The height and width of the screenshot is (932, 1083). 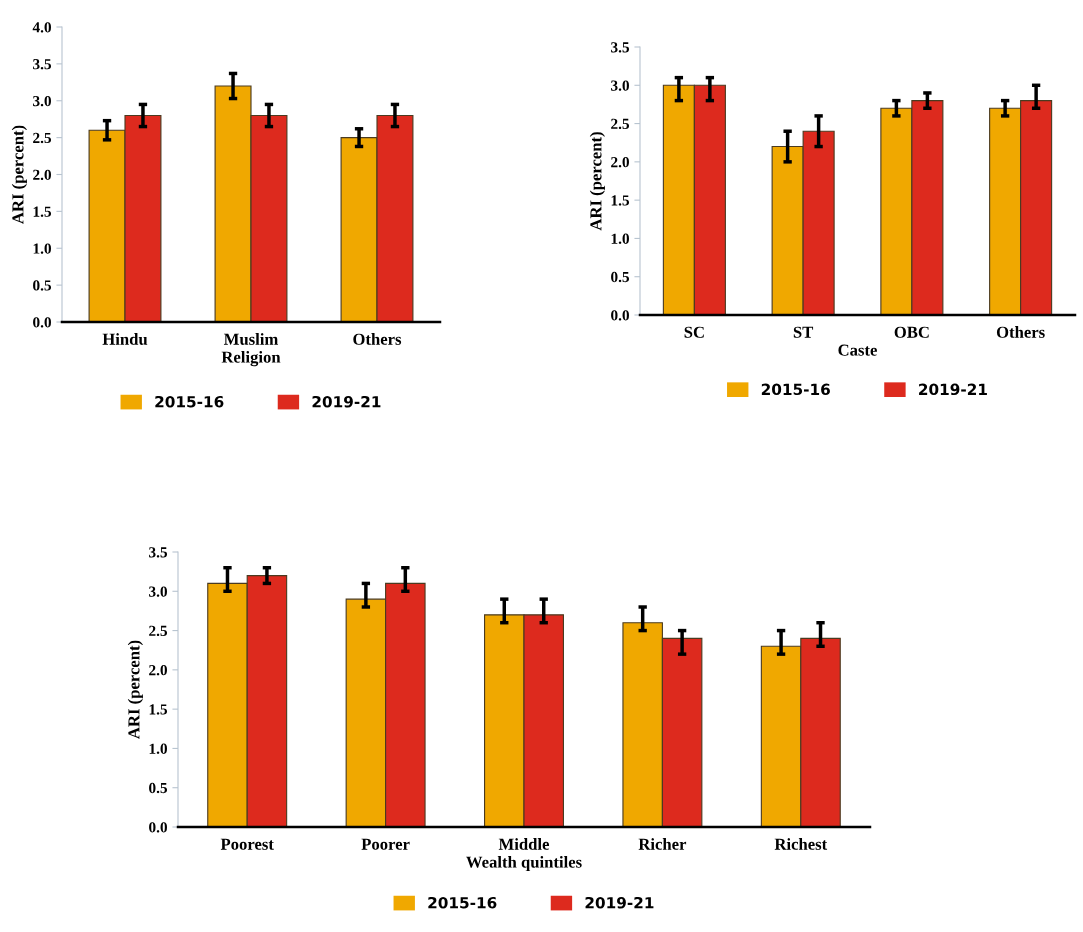 What do you see at coordinates (662, 844) in the screenshot?
I see `x-tick-label: Richer` at bounding box center [662, 844].